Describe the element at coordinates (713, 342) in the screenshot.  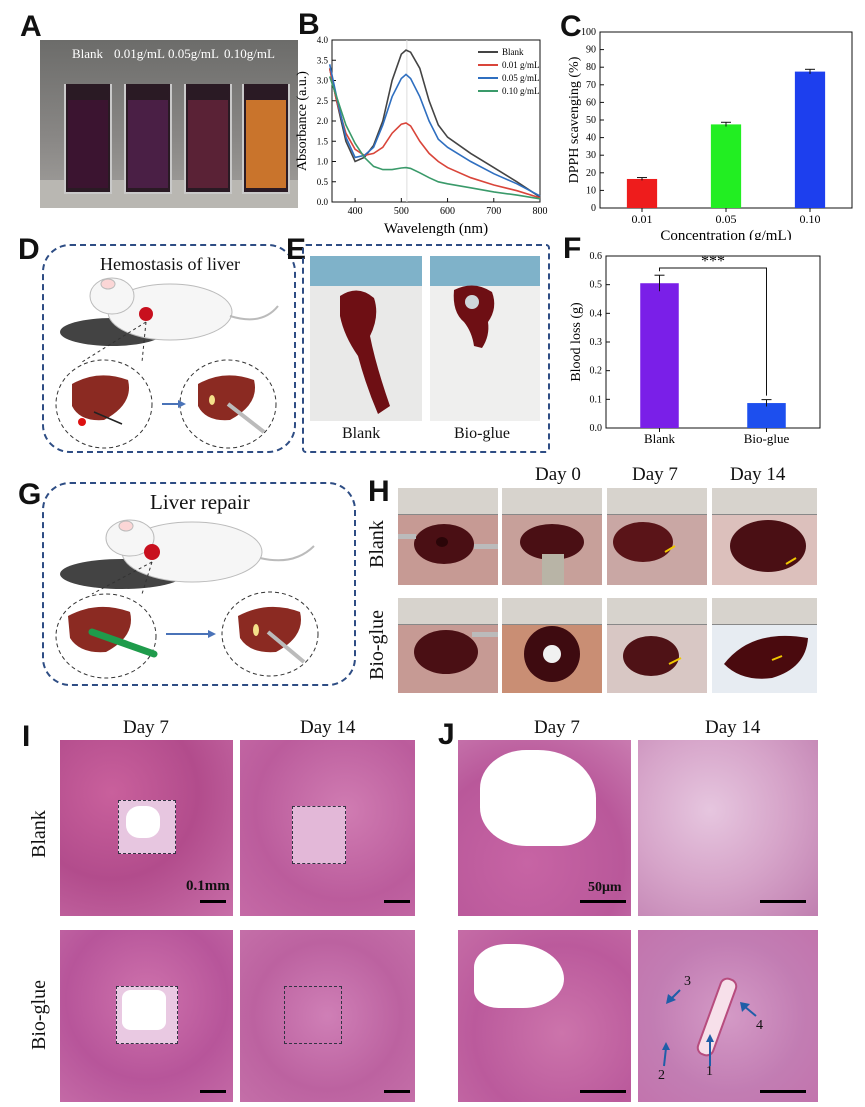
I see `plot-frame` at that location.